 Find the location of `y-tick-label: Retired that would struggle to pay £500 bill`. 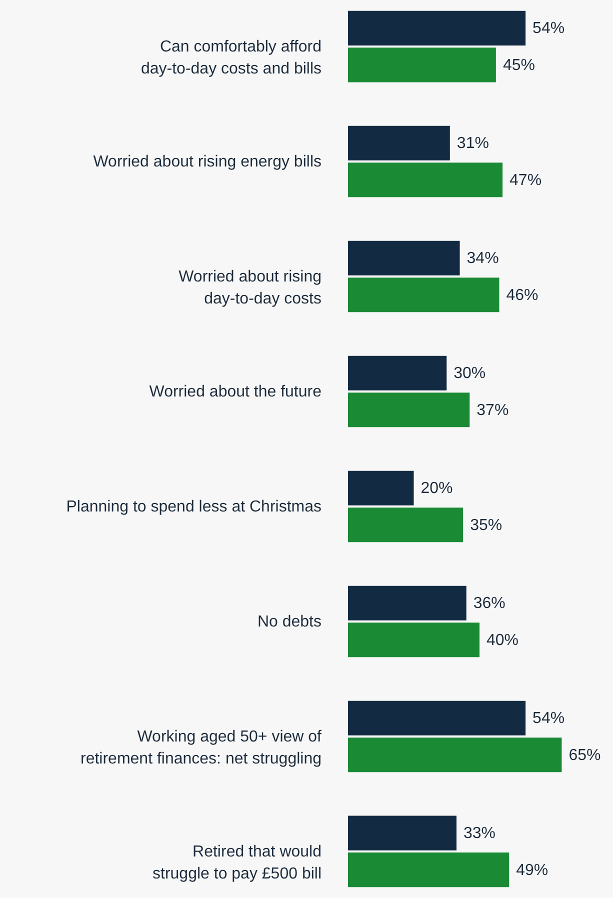

y-tick-label: Retired that would struggle to pay £500 bill is located at coordinates (237, 862).